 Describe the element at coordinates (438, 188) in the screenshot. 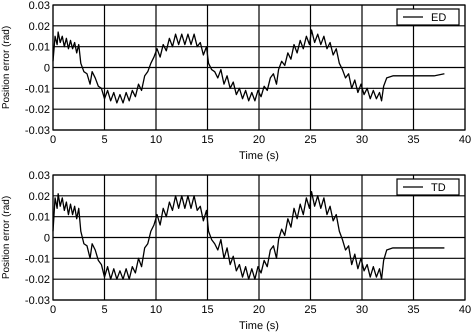

I see `legend-label: TD` at that location.